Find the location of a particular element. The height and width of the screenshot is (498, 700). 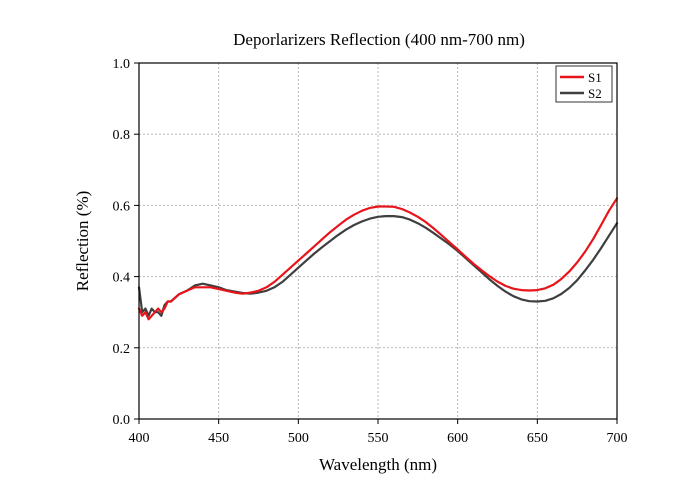

chart-title: Deporlarizers Reflection (400 nm-700 nm) is located at coordinates (379, 39).